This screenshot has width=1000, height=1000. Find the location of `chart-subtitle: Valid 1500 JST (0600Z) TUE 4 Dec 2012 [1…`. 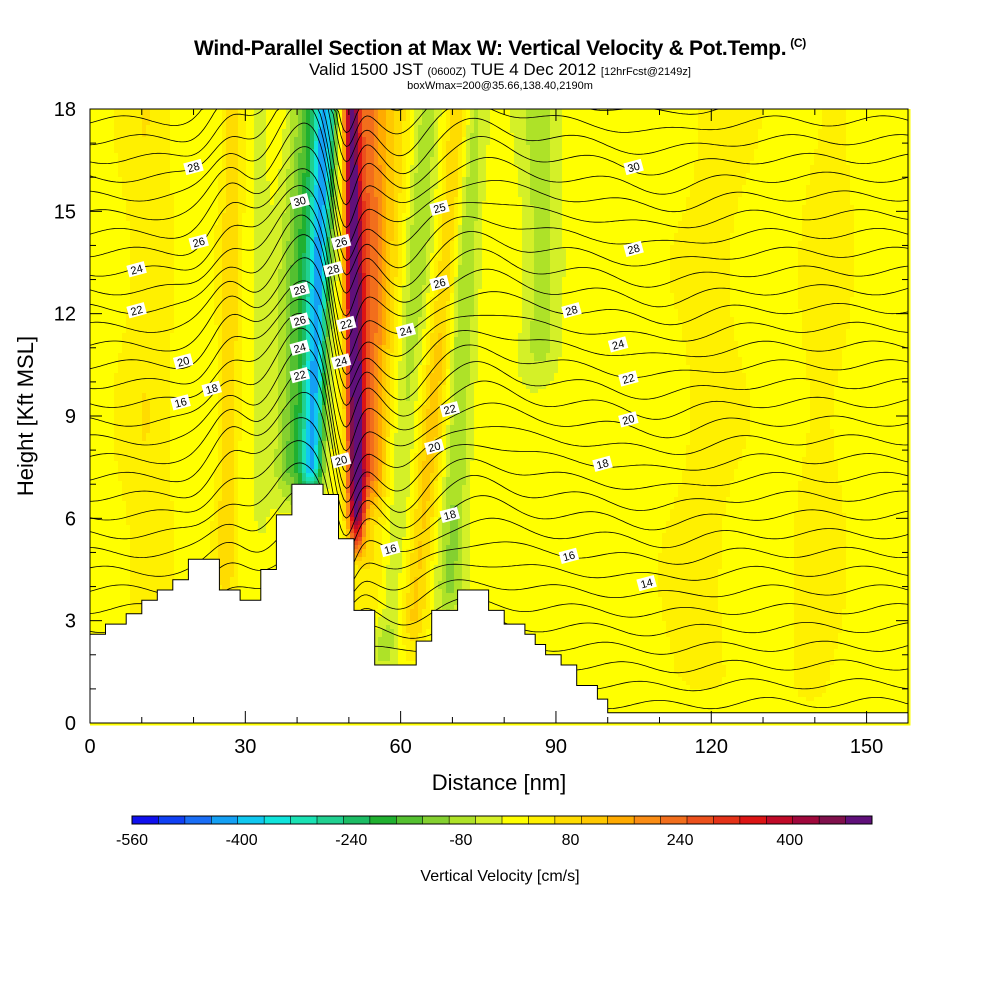

chart-subtitle: Valid 1500 JST (0600Z) TUE 4 Dec 2012 [1… is located at coordinates (500, 71).